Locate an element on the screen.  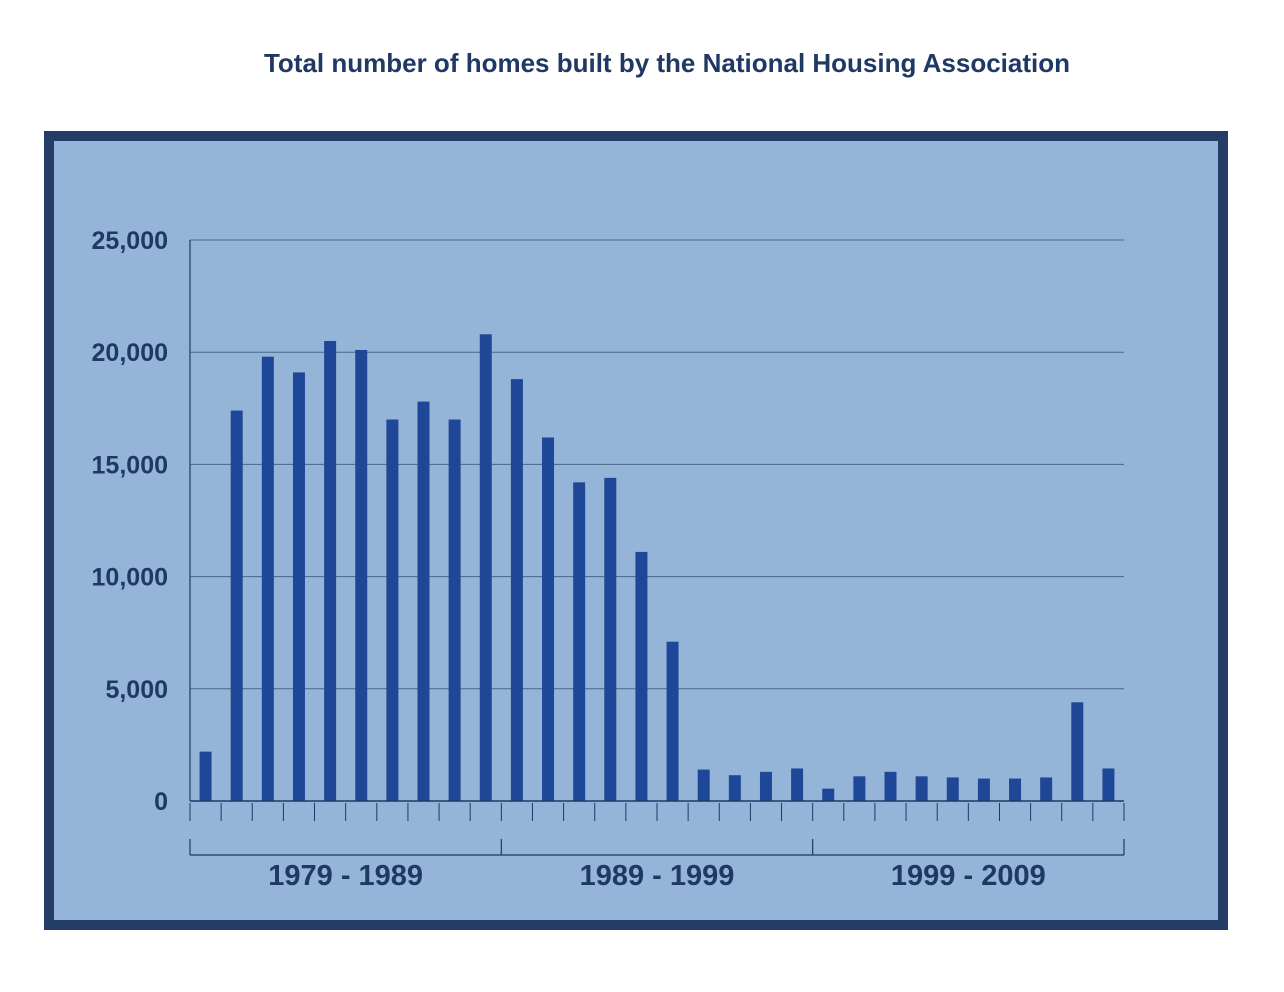
x-group-label: 1979 - 1989 is located at coordinates (345, 876).